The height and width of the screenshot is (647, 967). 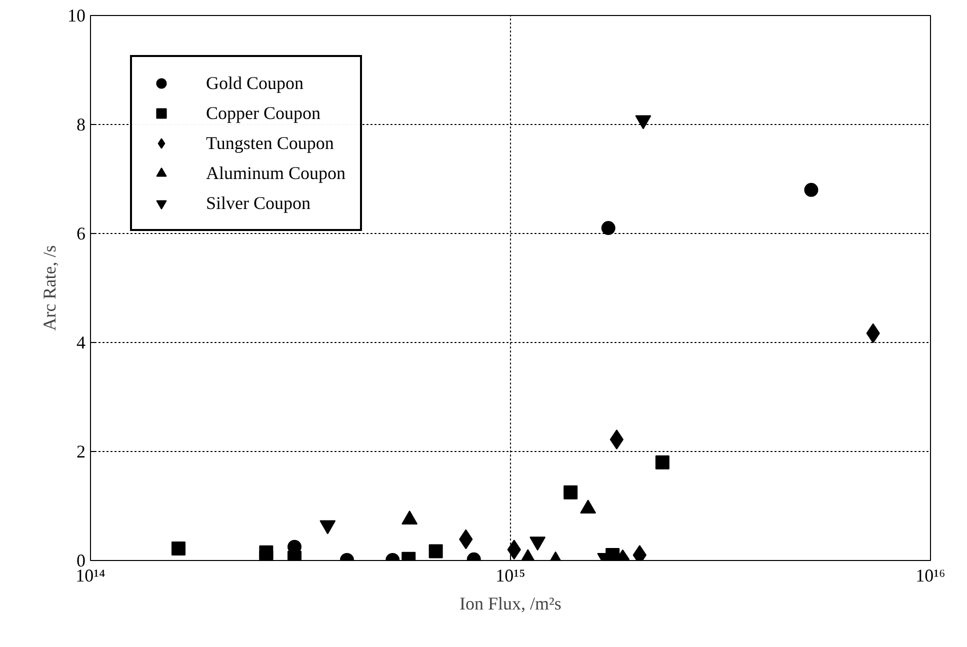 I want to click on legend-label: Tungsten Coupon, so click(x=270, y=143).